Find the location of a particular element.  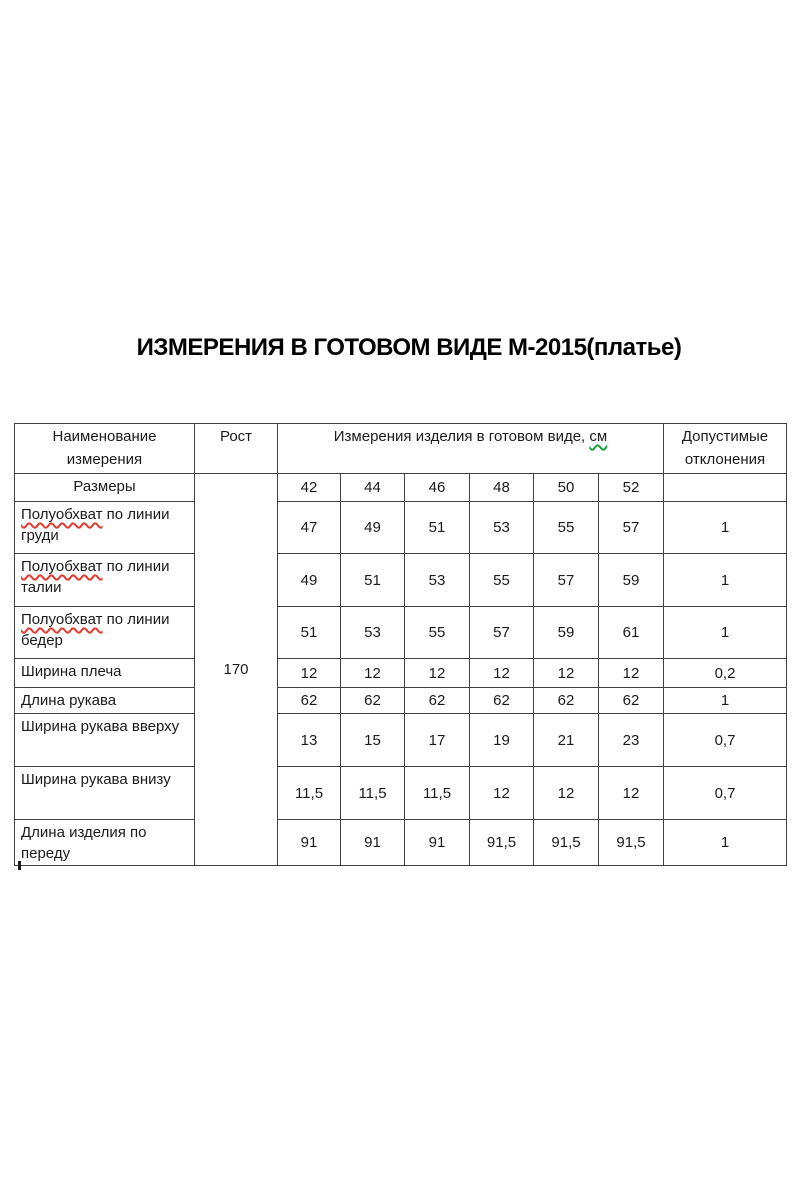

deviation-cell: 0,2 is located at coordinates (725, 673).